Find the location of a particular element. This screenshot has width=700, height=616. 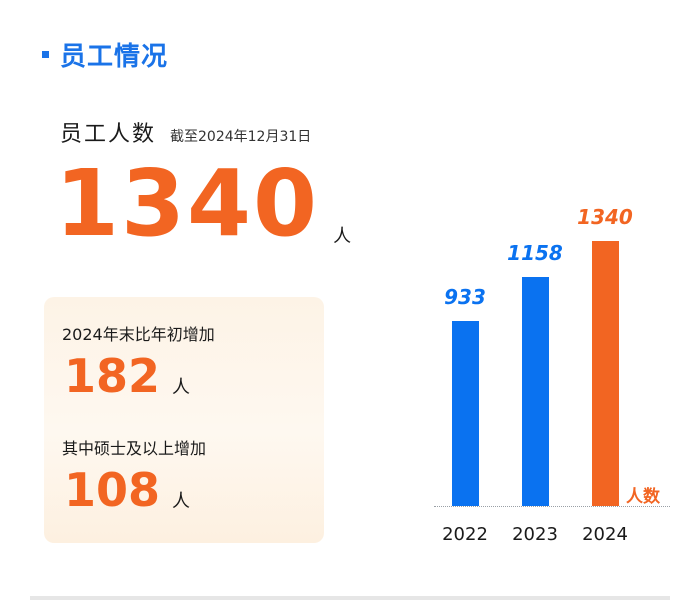

growth-masters-label: 其中硕士及以上增加 is located at coordinates (134, 448).